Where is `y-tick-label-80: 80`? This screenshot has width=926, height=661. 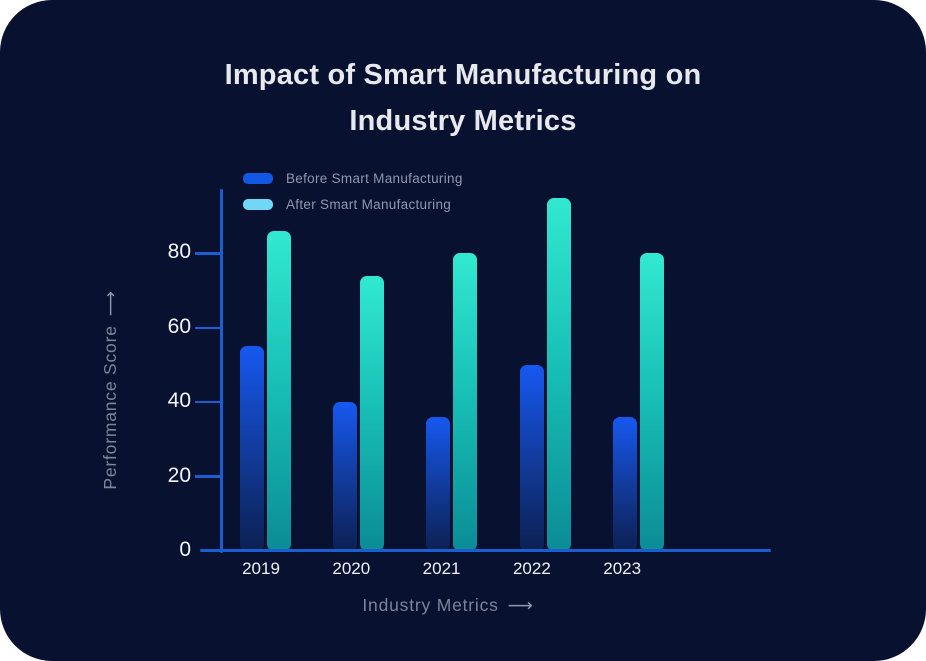
y-tick-label-80: 80 is located at coordinates (179, 252).